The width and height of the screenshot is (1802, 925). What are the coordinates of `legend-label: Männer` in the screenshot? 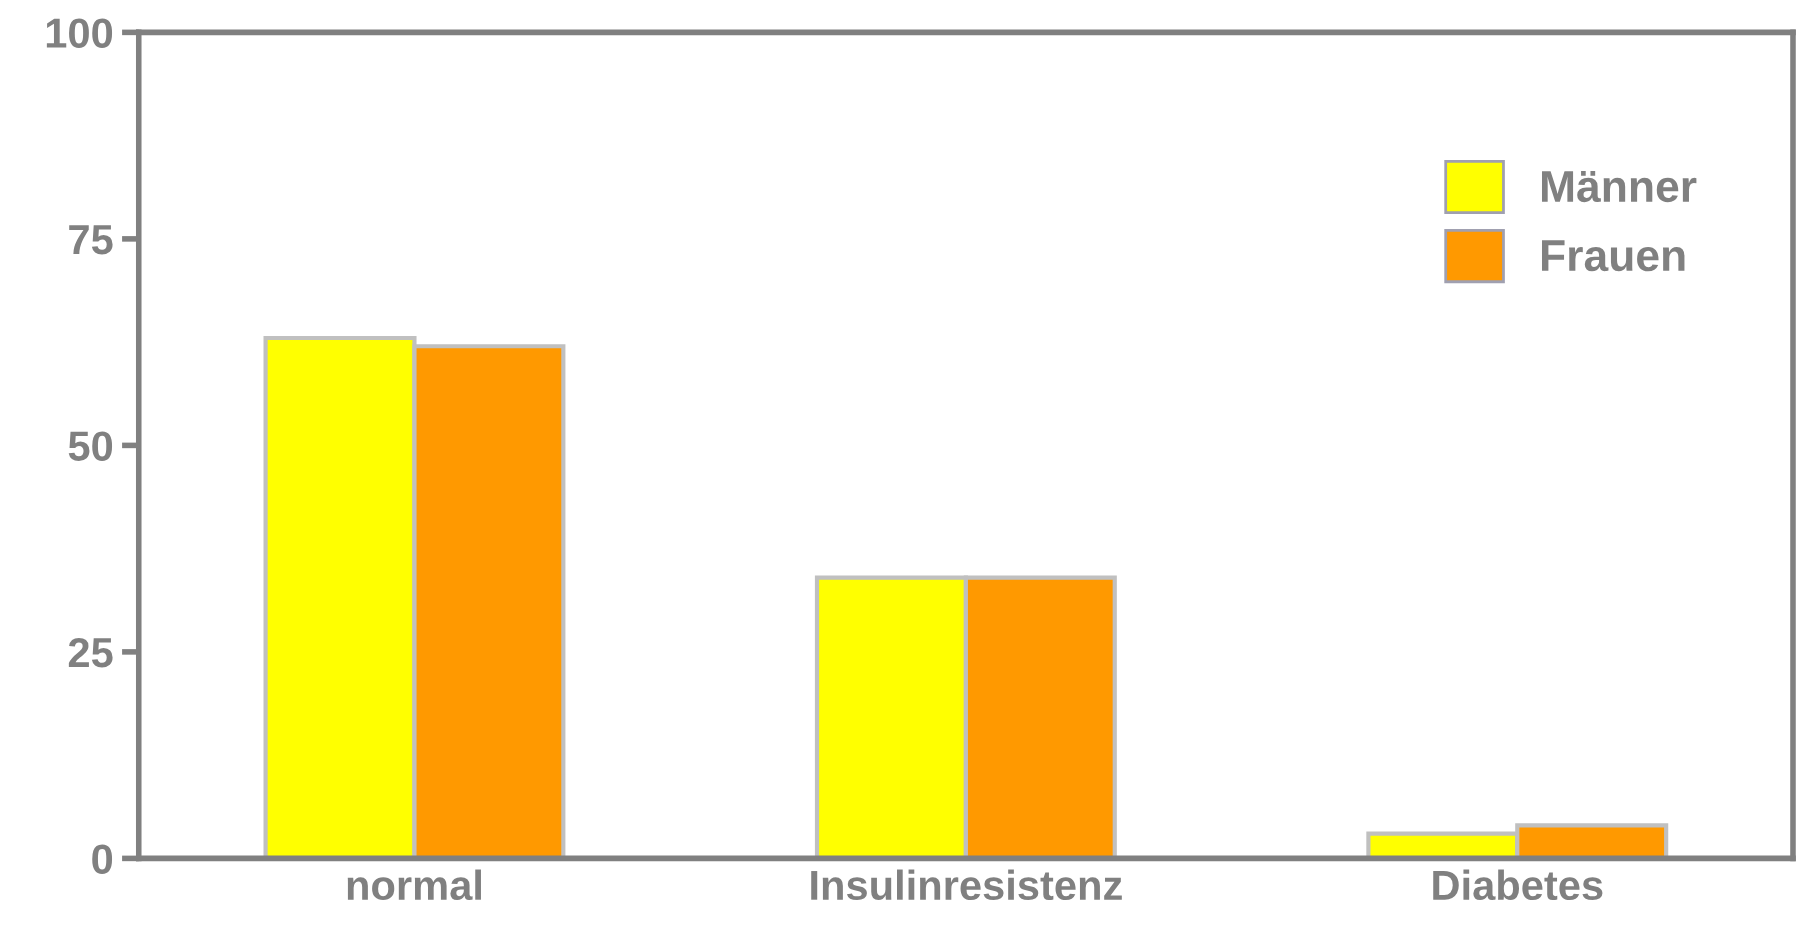 It's located at (1619, 186).